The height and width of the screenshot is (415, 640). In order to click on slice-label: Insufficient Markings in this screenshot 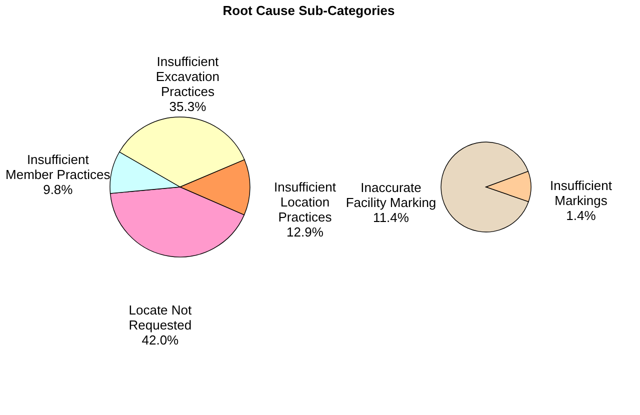, I will do `click(581, 193)`.